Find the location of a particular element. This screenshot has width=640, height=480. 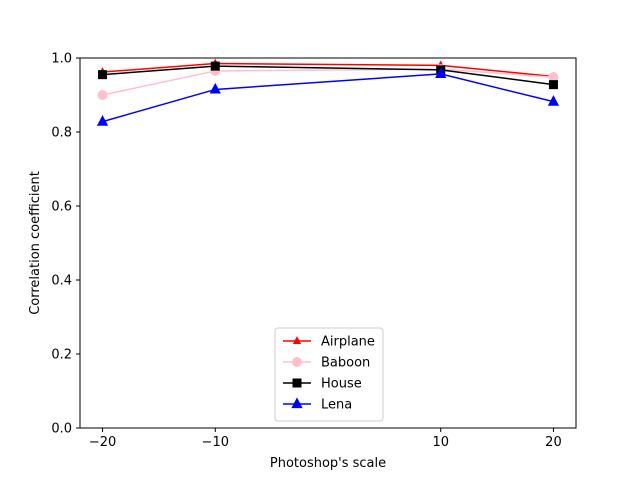

legend-label-airplane: Airplane is located at coordinates (348, 342).